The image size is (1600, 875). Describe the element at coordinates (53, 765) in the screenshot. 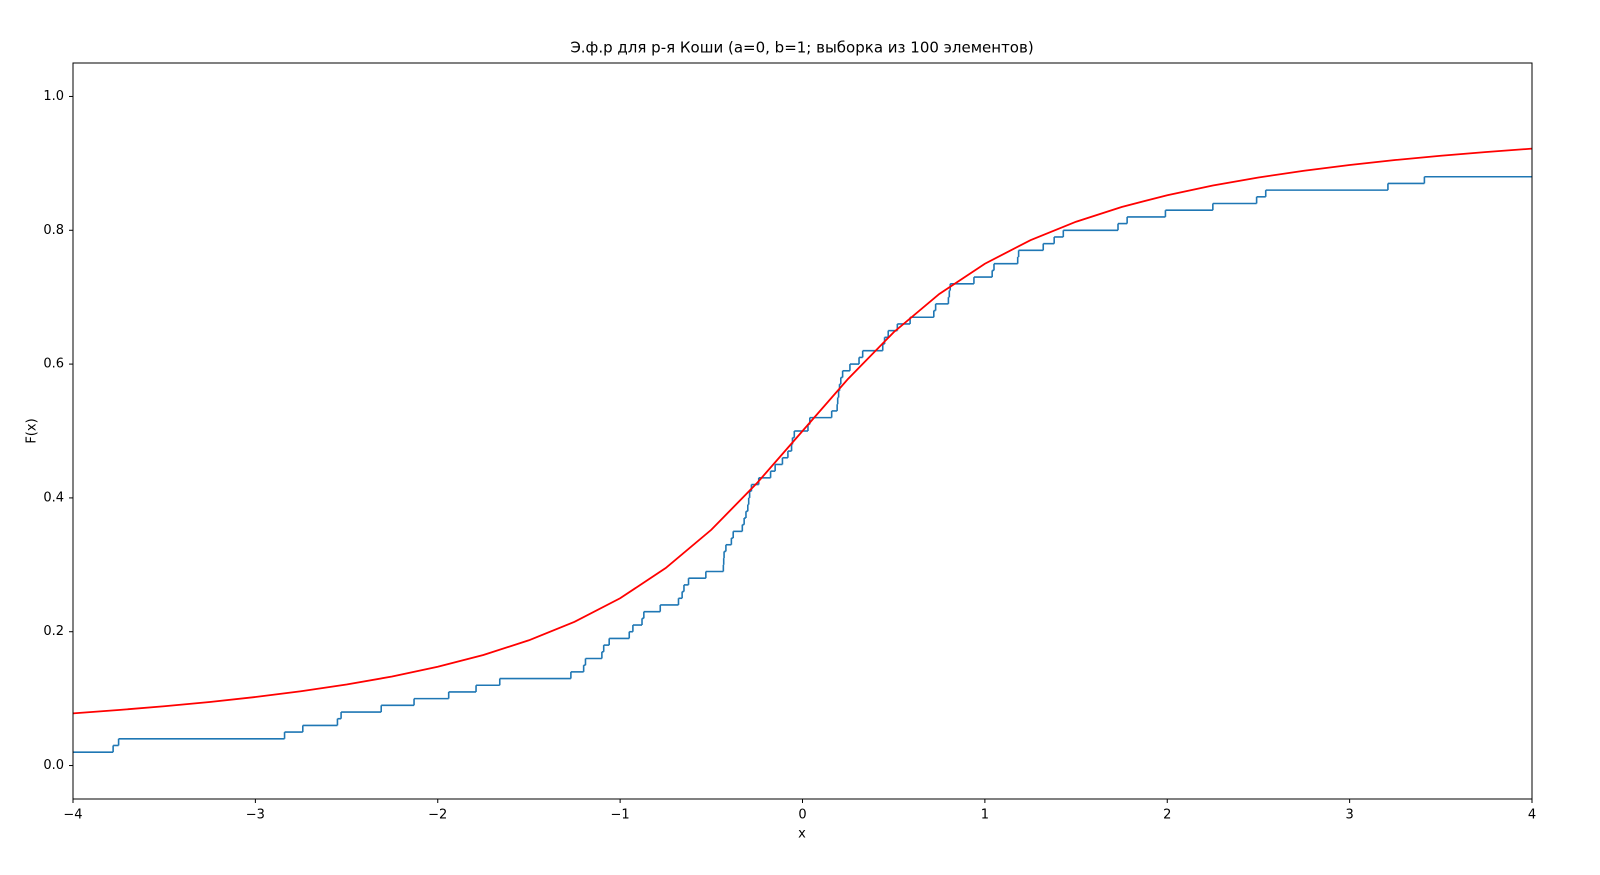

I see `y-tick-label: 0.0` at that location.